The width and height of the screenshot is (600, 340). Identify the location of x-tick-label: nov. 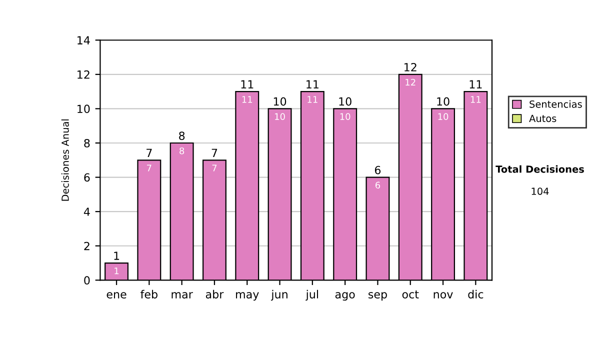
(443, 295).